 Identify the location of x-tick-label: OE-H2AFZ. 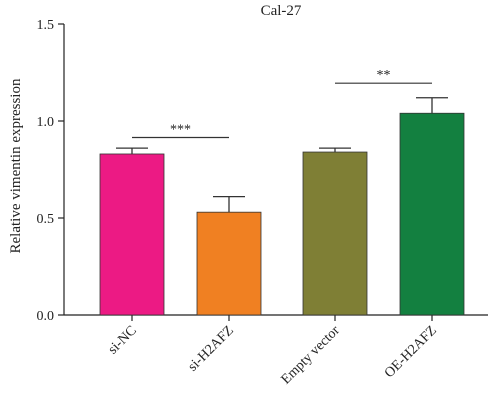
(411, 352).